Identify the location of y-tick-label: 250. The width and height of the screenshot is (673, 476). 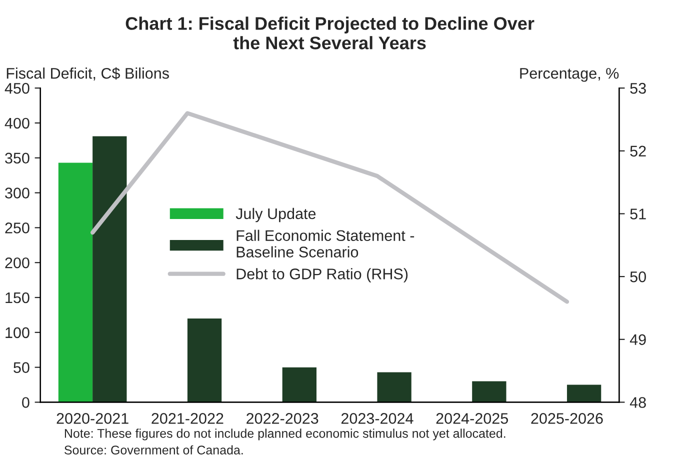
(17, 228).